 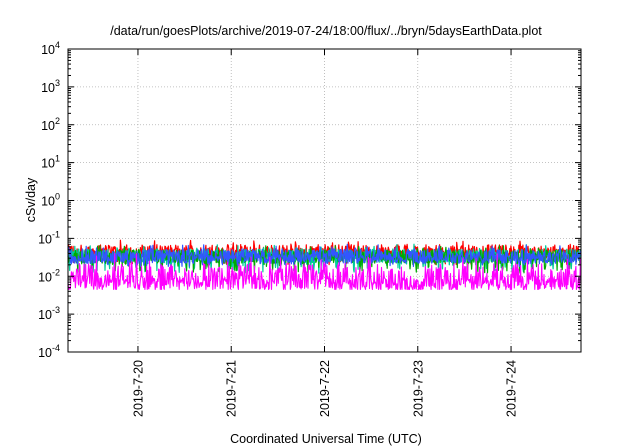 I want to click on y-tick-label: 10⁻³, so click(x=49, y=313).